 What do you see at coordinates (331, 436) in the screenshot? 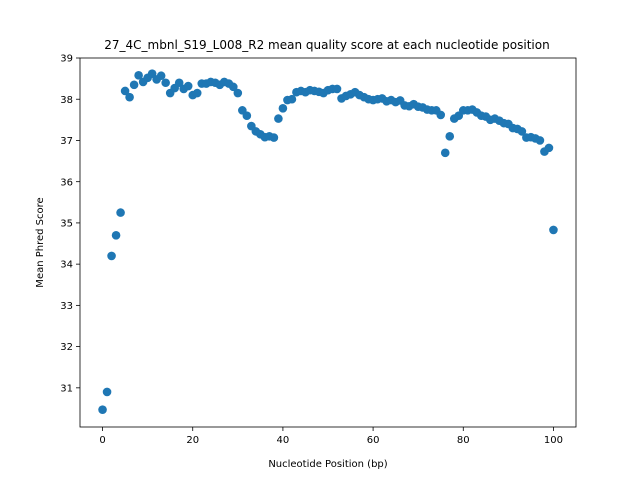
I see `x-axis: 0 20 40 60 80 100` at bounding box center [331, 436].